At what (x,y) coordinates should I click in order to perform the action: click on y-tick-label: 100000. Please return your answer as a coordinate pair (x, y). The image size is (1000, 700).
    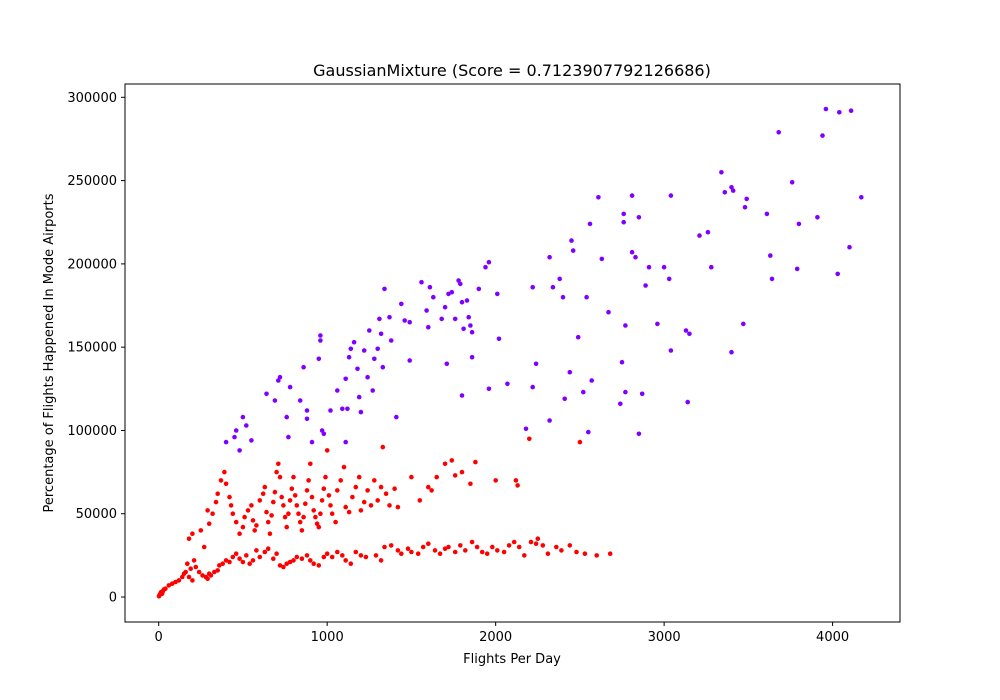
    Looking at the image, I should click on (92, 431).